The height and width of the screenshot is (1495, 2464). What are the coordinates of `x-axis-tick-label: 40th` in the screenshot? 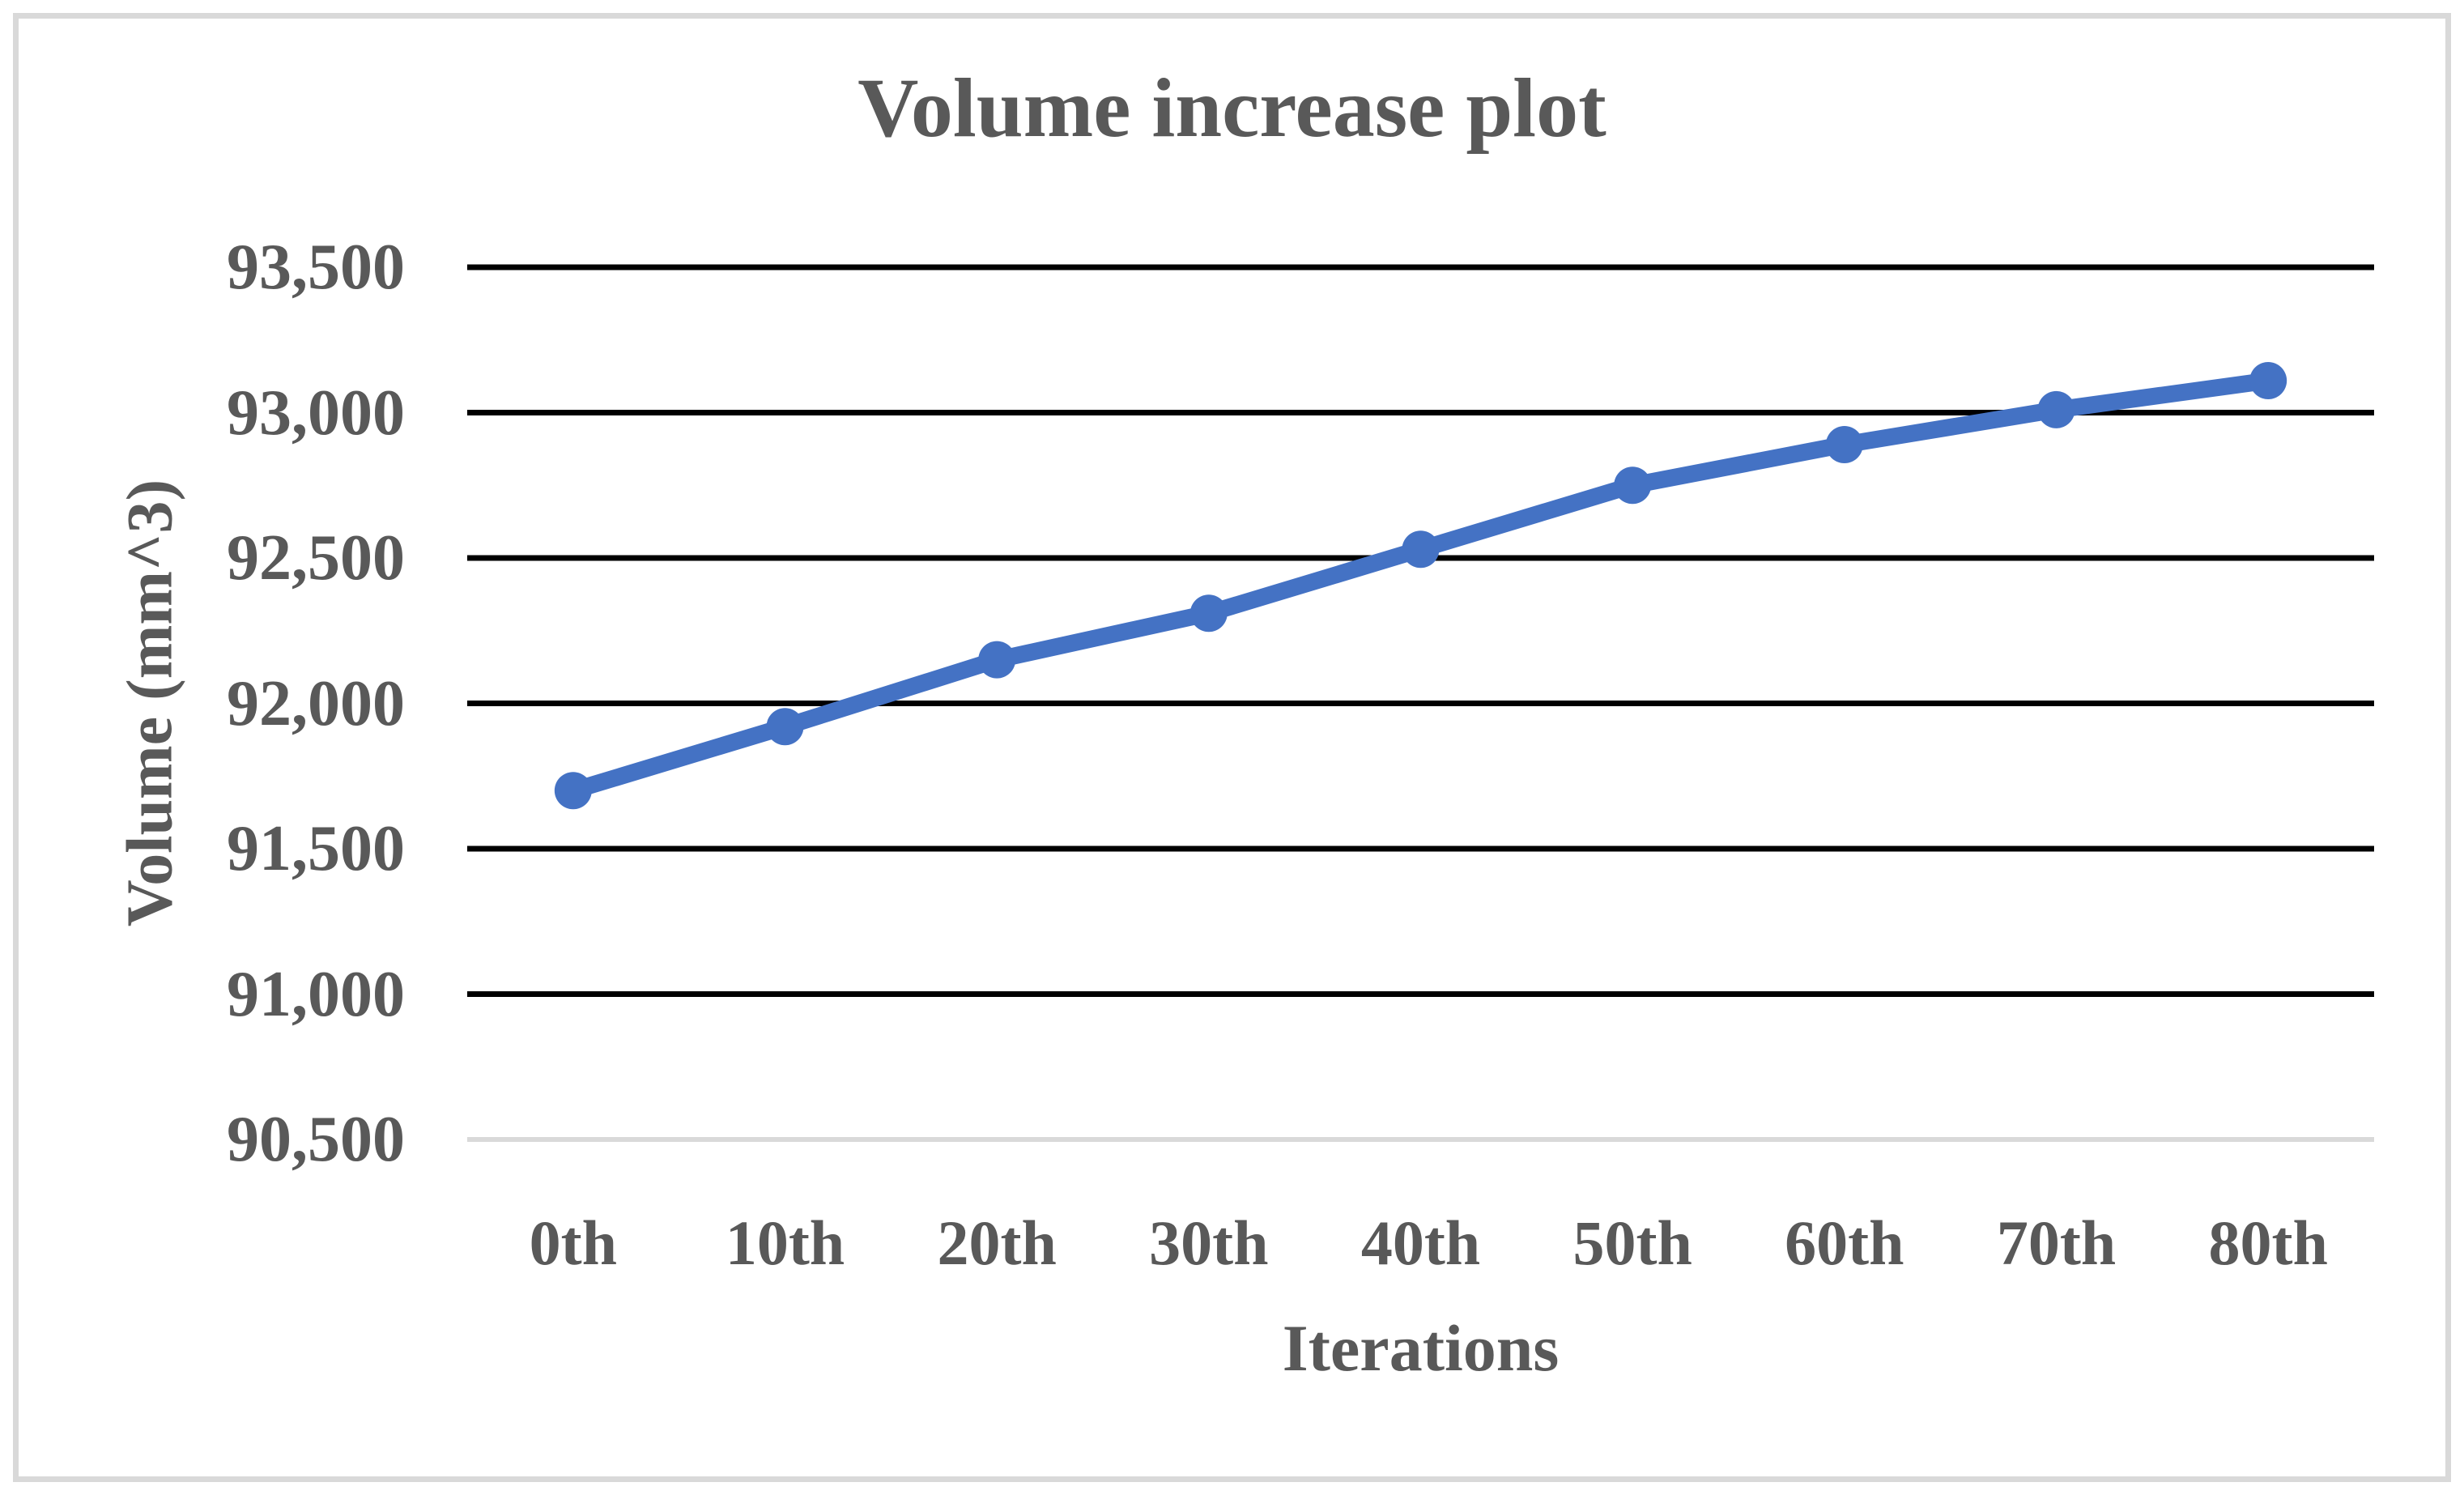 It's located at (1420, 1243).